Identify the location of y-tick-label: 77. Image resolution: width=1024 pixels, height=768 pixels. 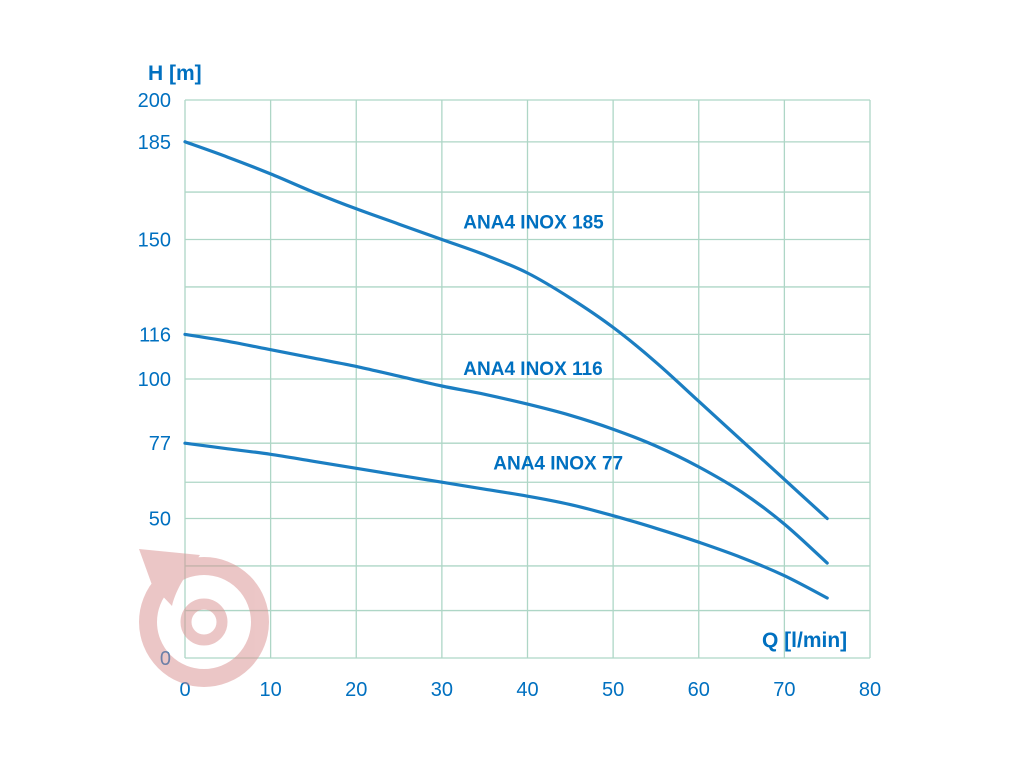
(160, 444).